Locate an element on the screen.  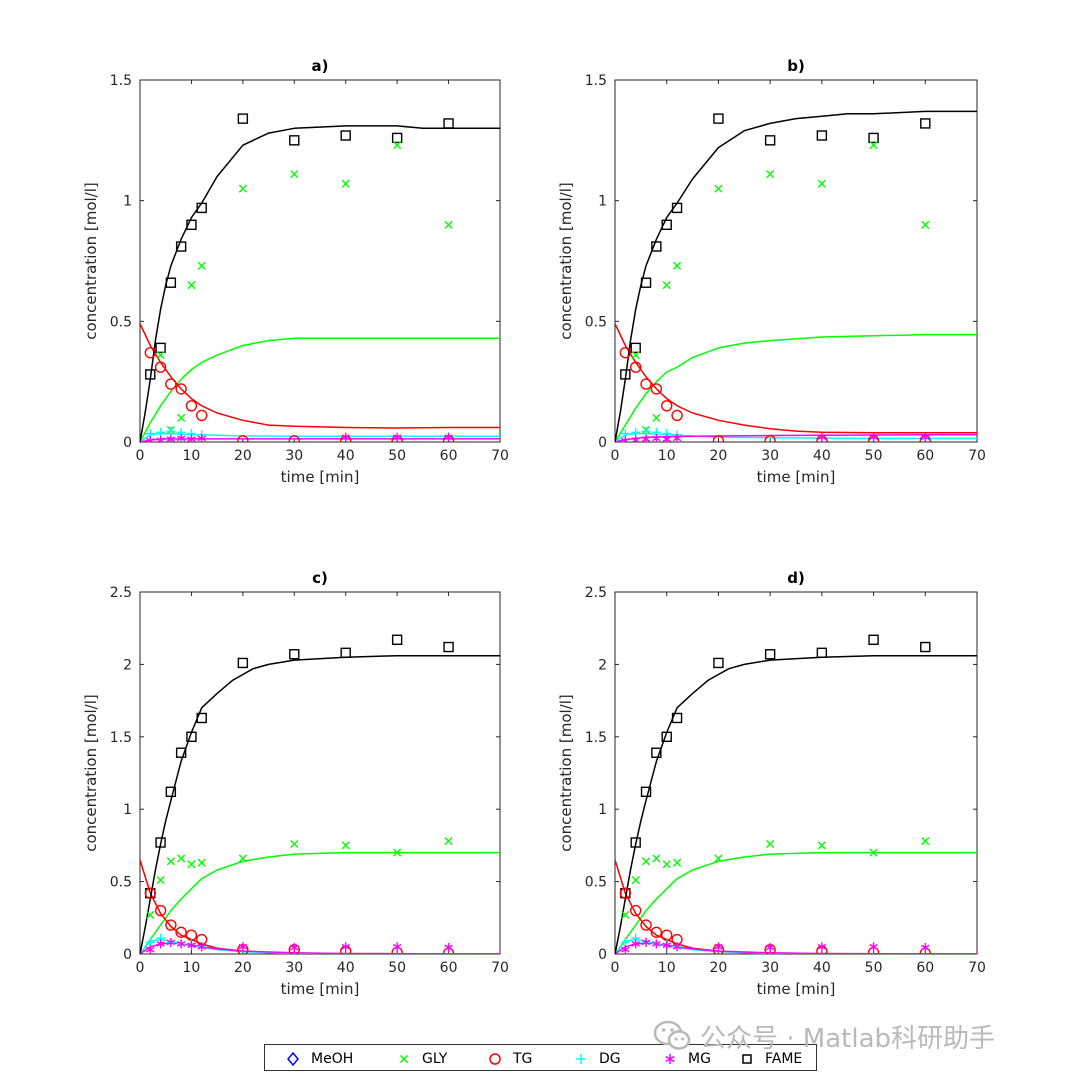
wechat-icon is located at coordinates (672, 1035).